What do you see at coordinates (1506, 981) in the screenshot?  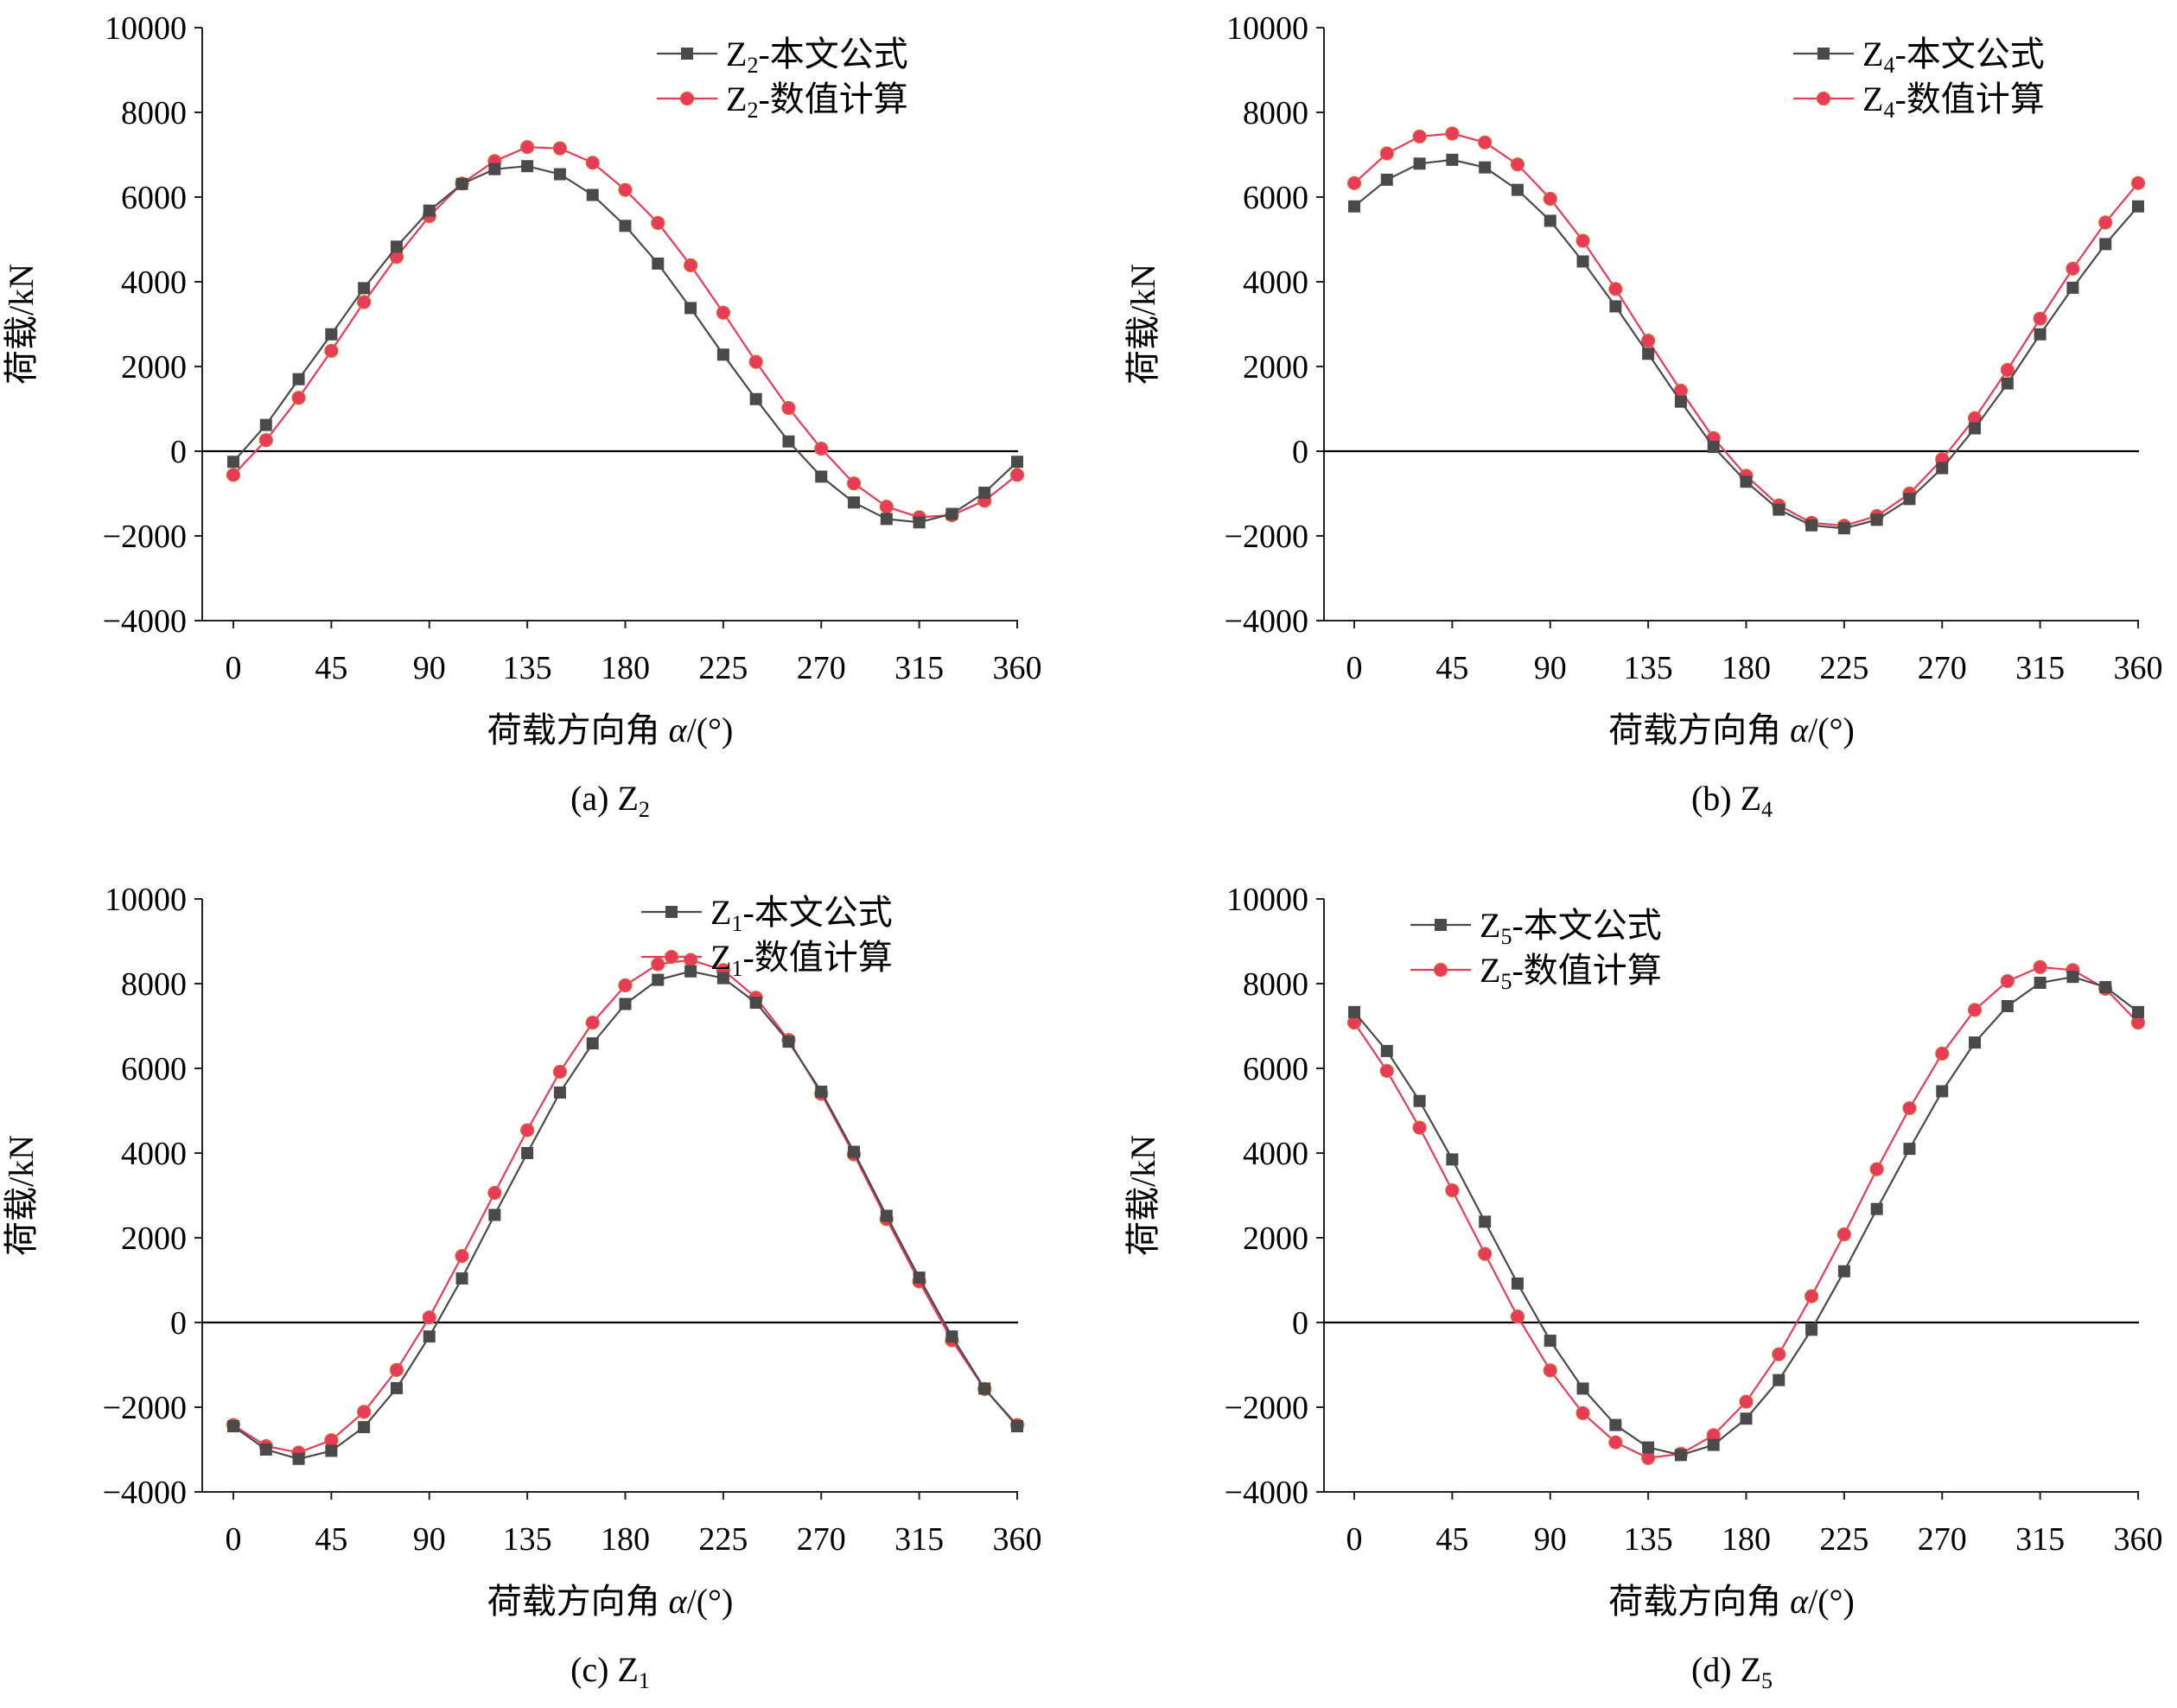 I see `legend-label-subscript: 5` at bounding box center [1506, 981].